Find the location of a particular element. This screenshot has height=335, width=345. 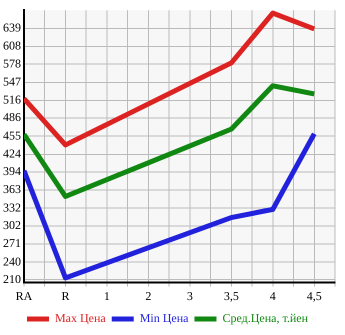

x-tick-label: 2 is located at coordinates (148, 295).